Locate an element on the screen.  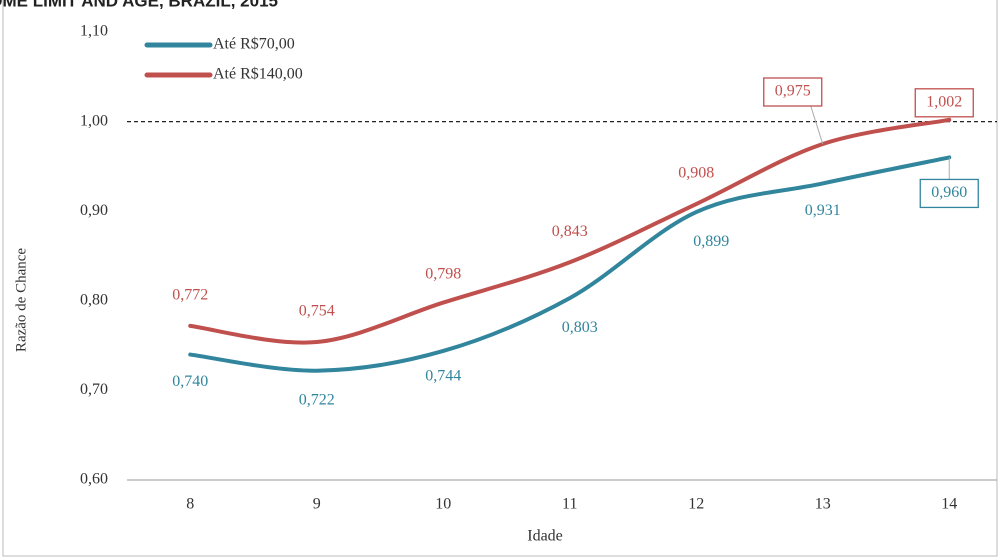
data-label: 0,798 is located at coordinates (443, 273).